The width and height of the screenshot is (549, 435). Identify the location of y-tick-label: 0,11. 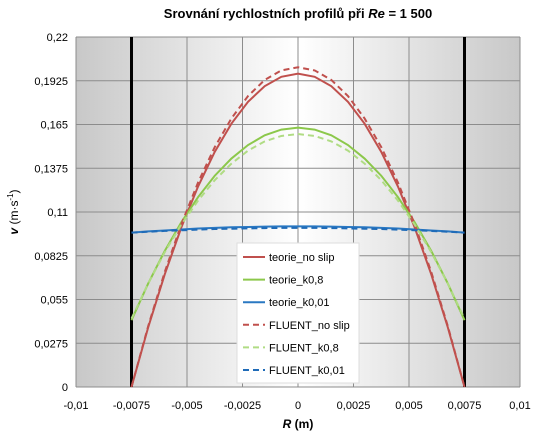
(57, 213).